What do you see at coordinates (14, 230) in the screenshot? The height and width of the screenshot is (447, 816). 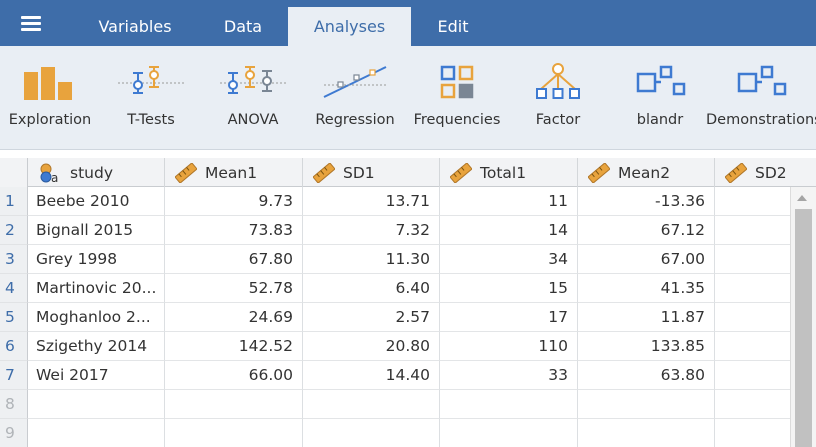 I see `row-number: 2` at bounding box center [14, 230].